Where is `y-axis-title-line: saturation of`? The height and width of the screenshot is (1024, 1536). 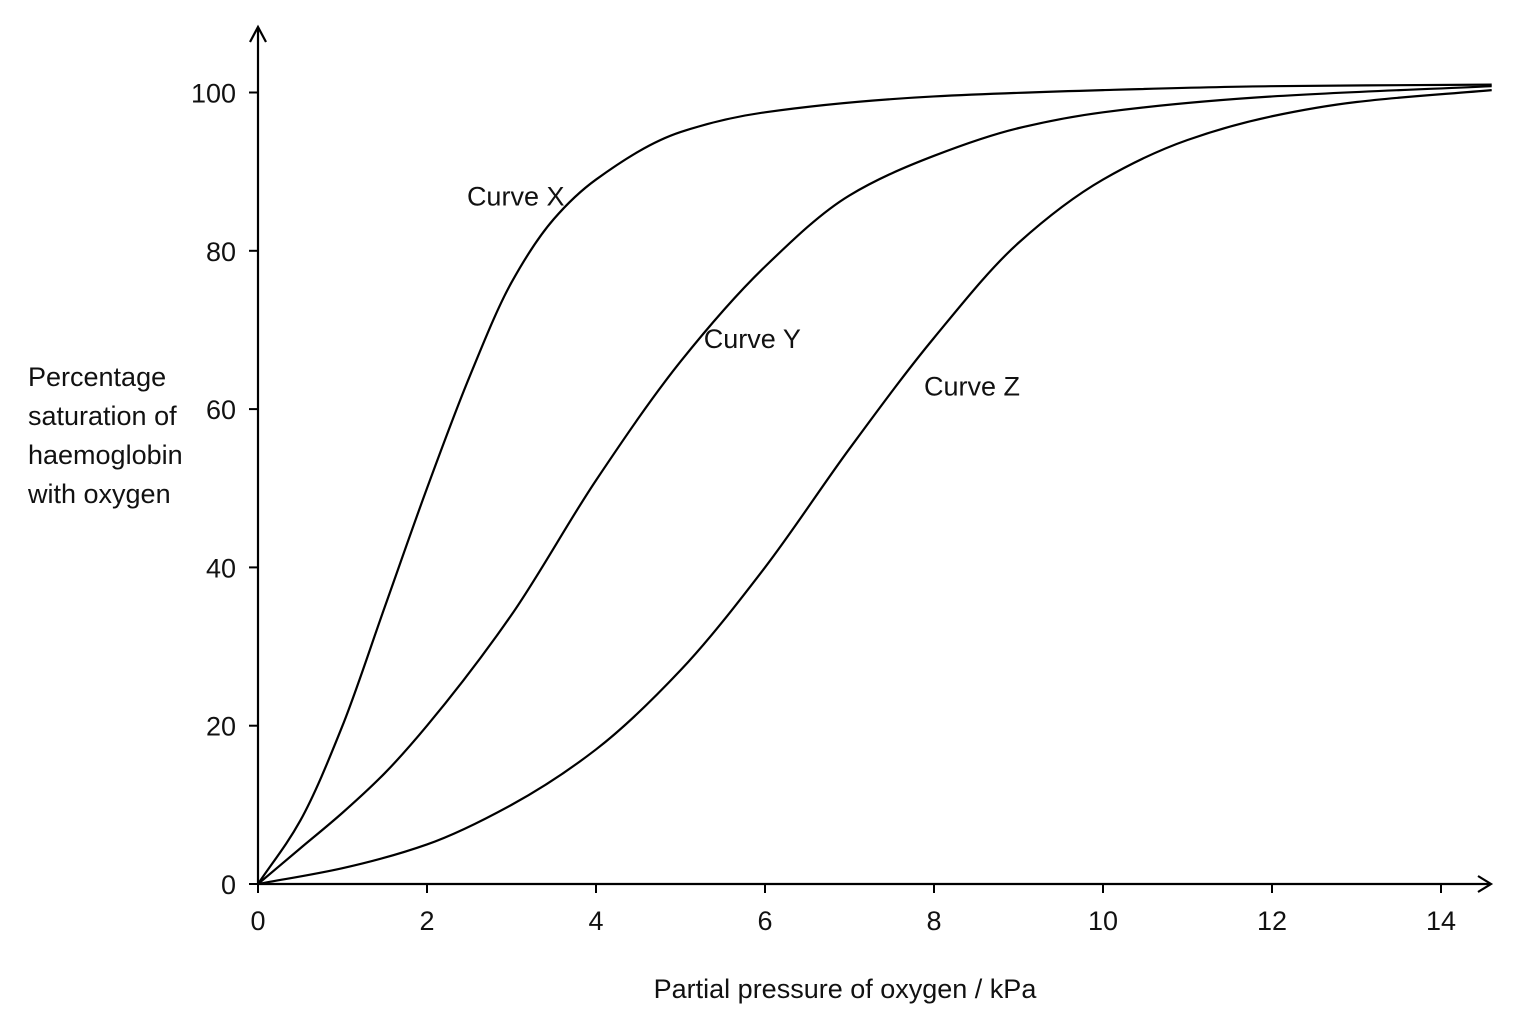 y-axis-title-line: saturation of is located at coordinates (102, 416).